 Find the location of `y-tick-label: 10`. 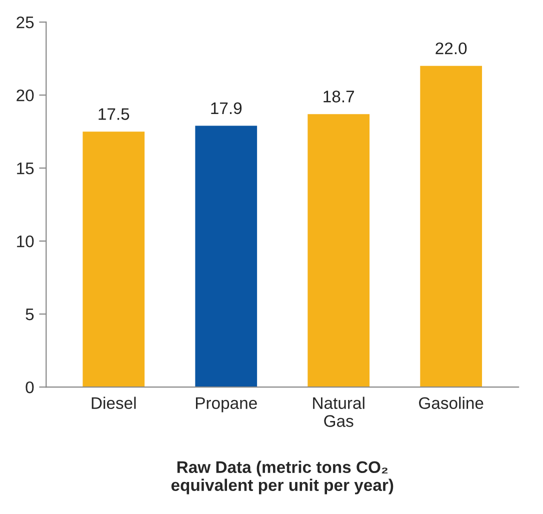

y-tick-label: 10 is located at coordinates (25, 241).